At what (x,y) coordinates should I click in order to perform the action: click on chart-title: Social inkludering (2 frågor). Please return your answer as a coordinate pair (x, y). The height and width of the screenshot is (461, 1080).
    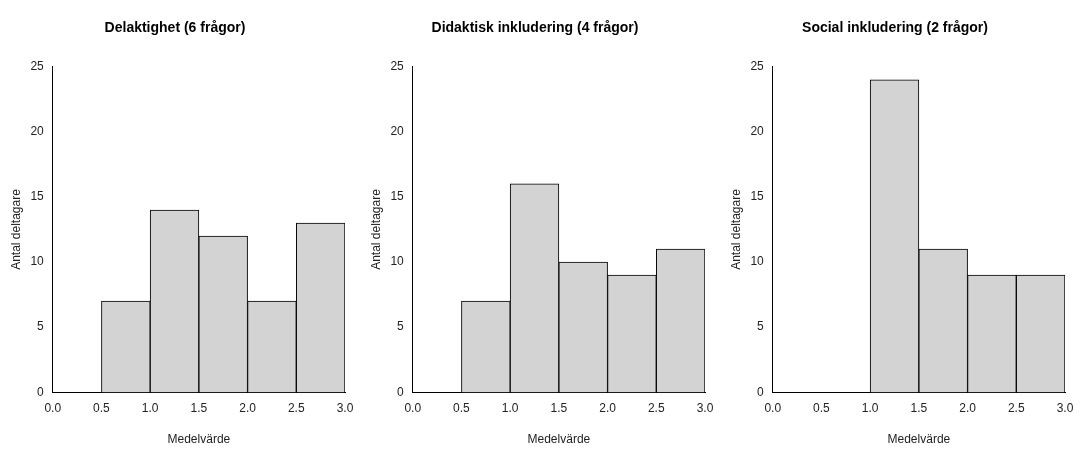
    Looking at the image, I should click on (895, 27).